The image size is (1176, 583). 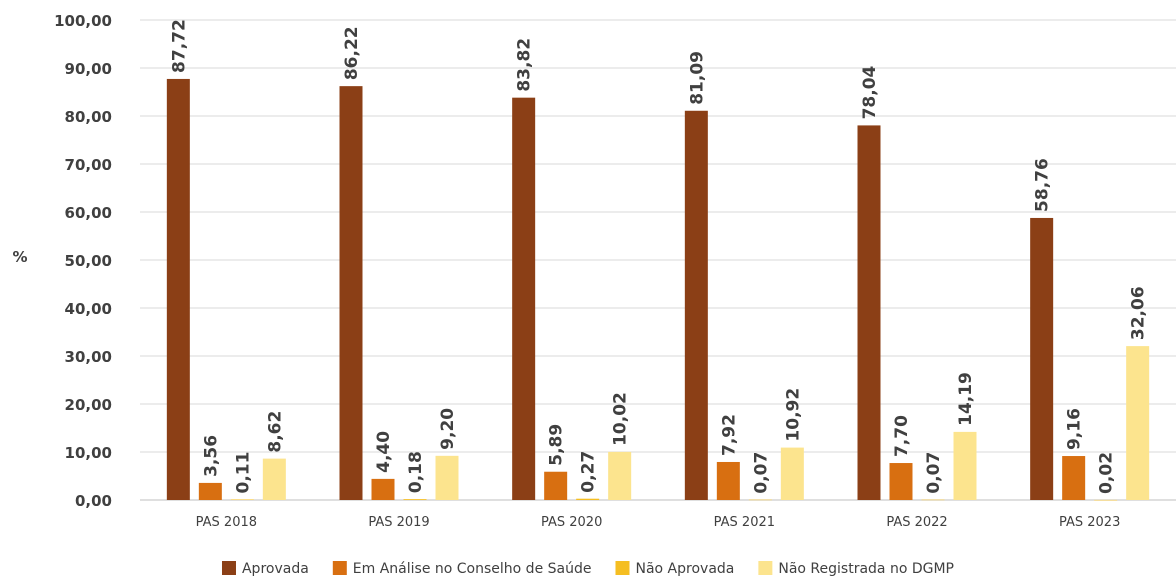 I want to click on y-tick-label: 10,00, so click(x=88, y=453).